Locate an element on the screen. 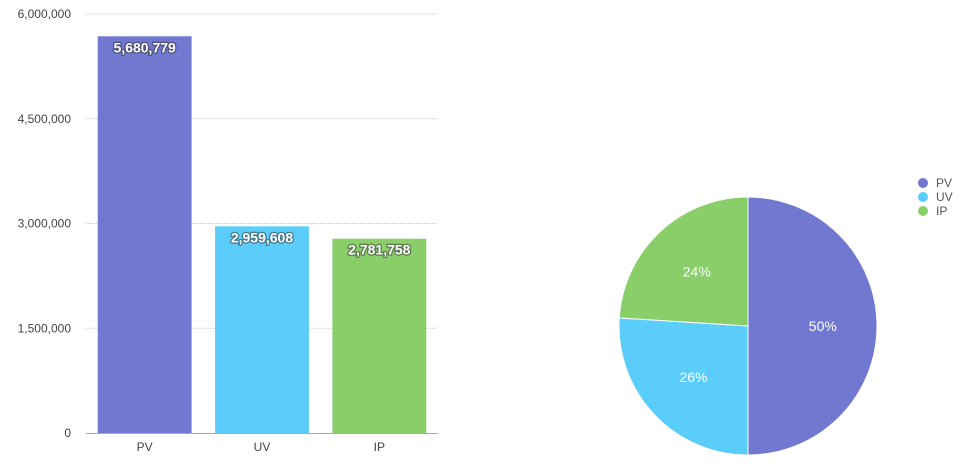 The image size is (979, 467). bar-pv is located at coordinates (144, 234).